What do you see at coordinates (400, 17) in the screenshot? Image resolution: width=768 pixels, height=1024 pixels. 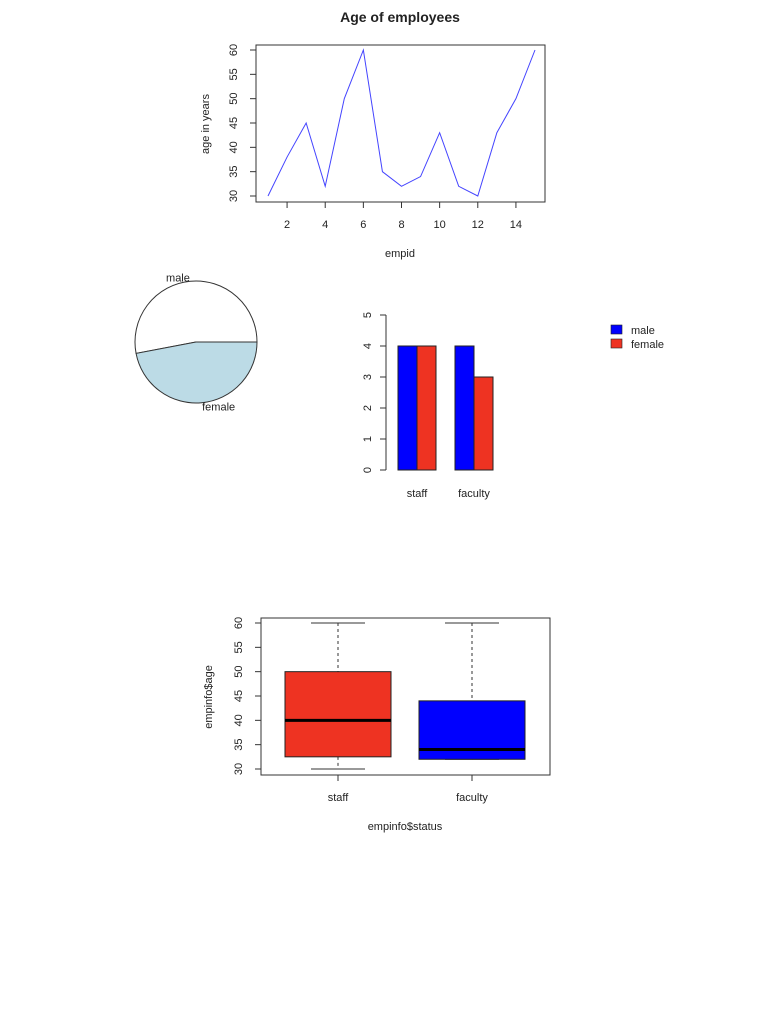 I see `line-chart-title: Age of employees` at bounding box center [400, 17].